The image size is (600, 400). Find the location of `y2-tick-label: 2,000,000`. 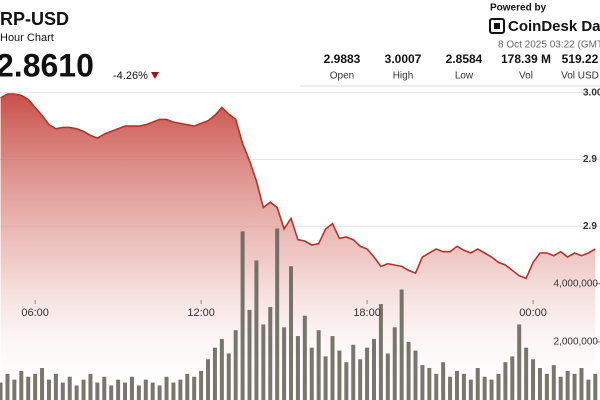

y2-tick-label: 2,000,000 is located at coordinates (576, 341).